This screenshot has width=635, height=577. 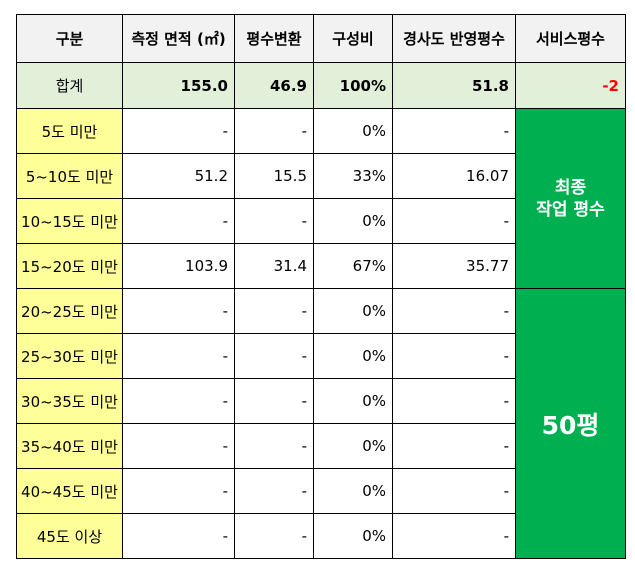 I want to click on header-service-pyeong: 서비스평수, so click(x=570, y=38).